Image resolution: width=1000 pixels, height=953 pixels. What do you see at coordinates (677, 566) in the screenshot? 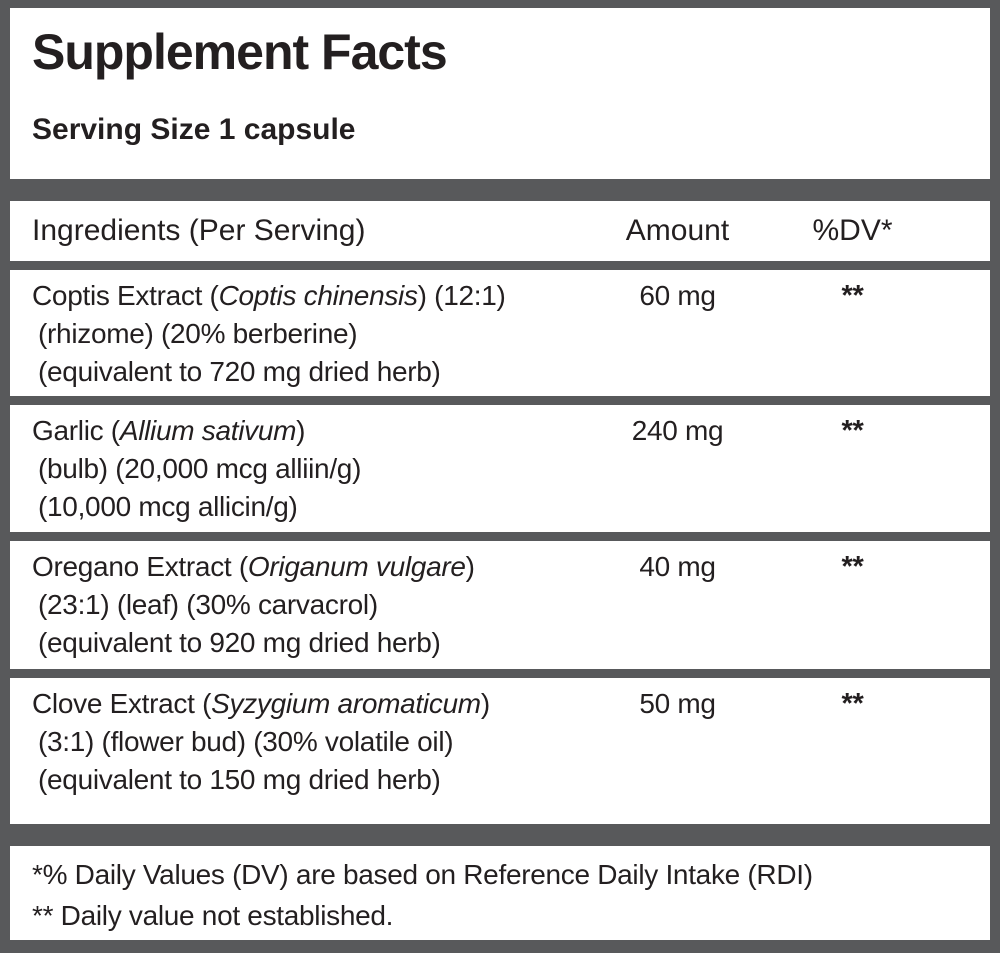
I see `amount-value: 40 mg` at bounding box center [677, 566].